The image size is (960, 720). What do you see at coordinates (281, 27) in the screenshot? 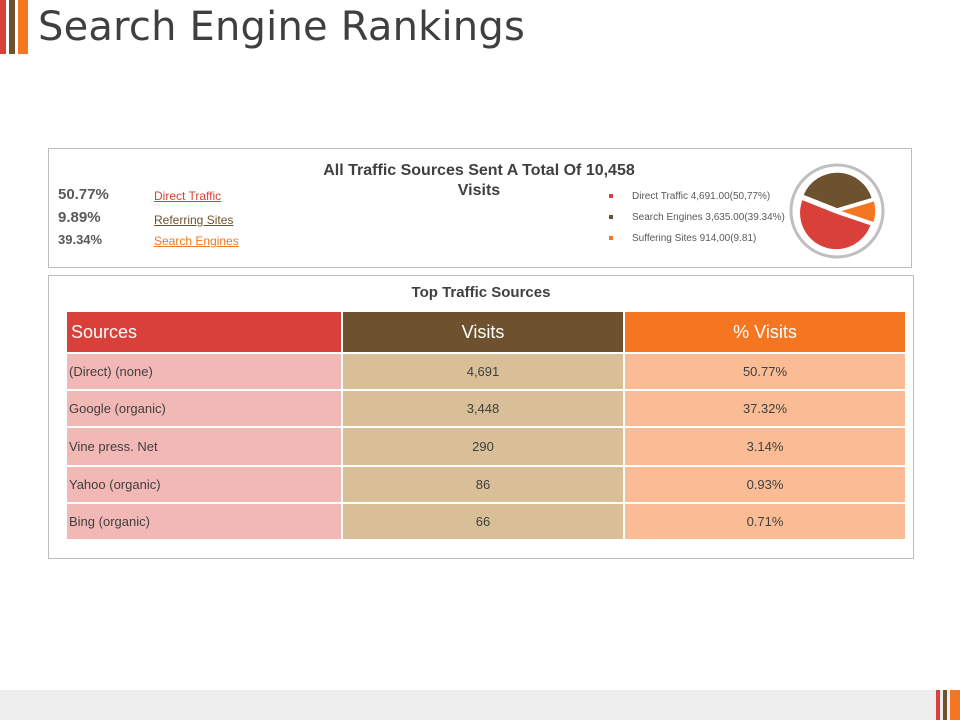
I see `page-title: Search Engine Rankings` at bounding box center [281, 27].